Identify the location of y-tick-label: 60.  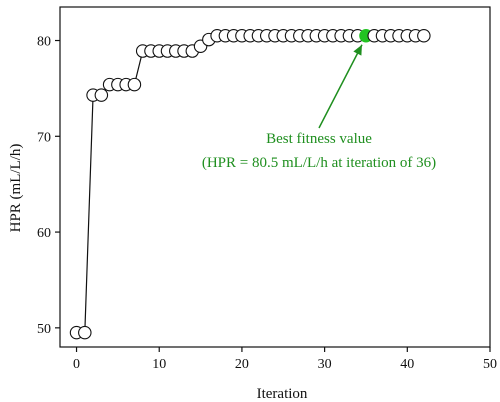
(44, 233).